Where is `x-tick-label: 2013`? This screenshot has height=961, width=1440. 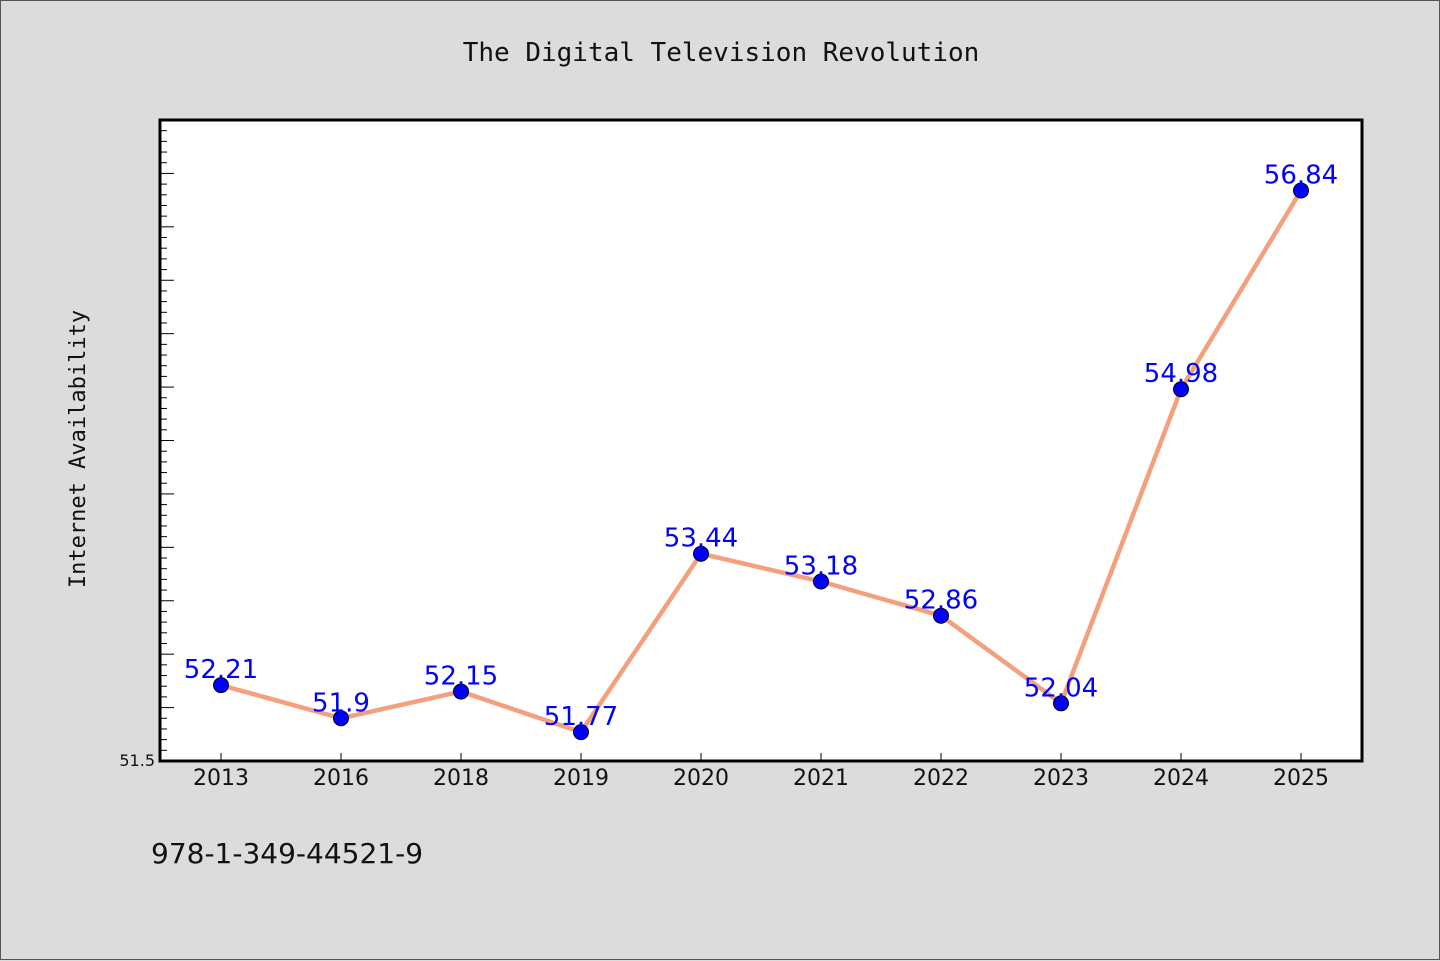 x-tick-label: 2013 is located at coordinates (221, 778).